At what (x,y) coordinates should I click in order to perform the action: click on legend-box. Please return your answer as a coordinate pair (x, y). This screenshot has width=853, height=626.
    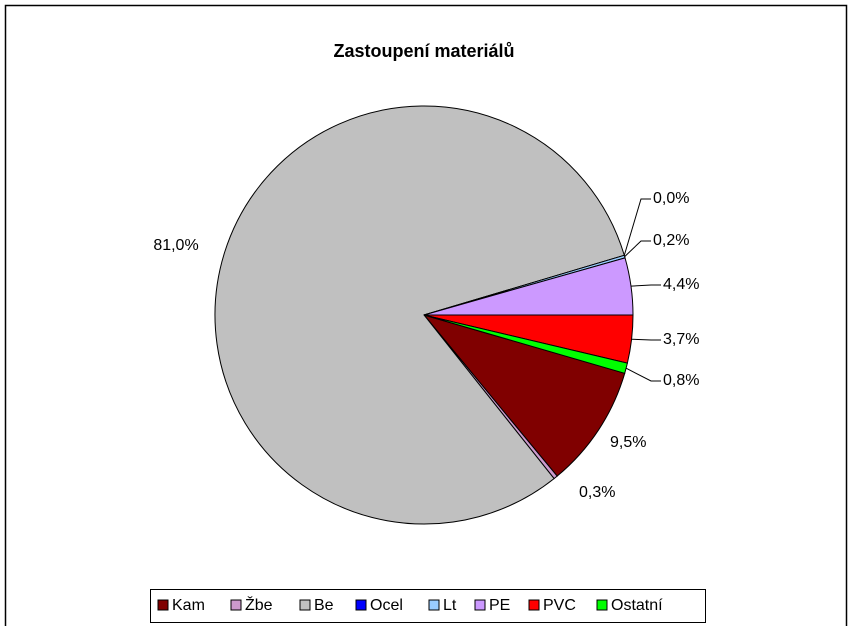
    Looking at the image, I should click on (428, 606).